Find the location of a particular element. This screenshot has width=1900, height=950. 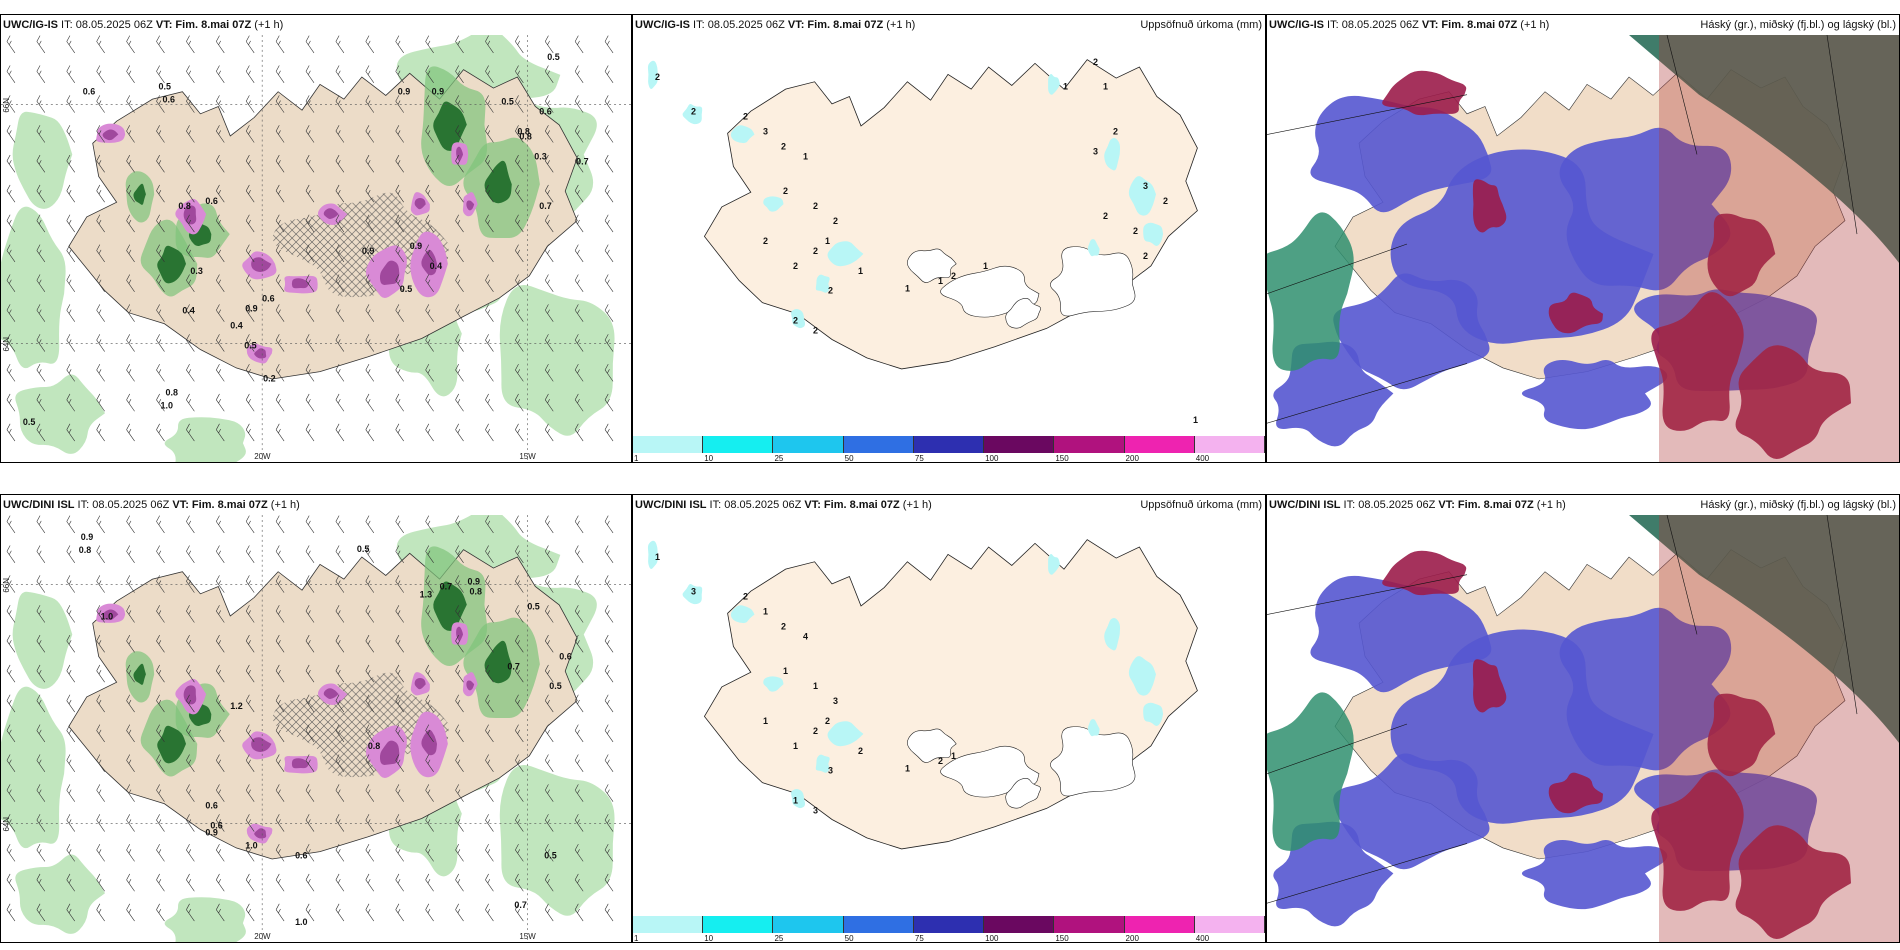

colorbar-tick-label: 100 is located at coordinates (992, 938).